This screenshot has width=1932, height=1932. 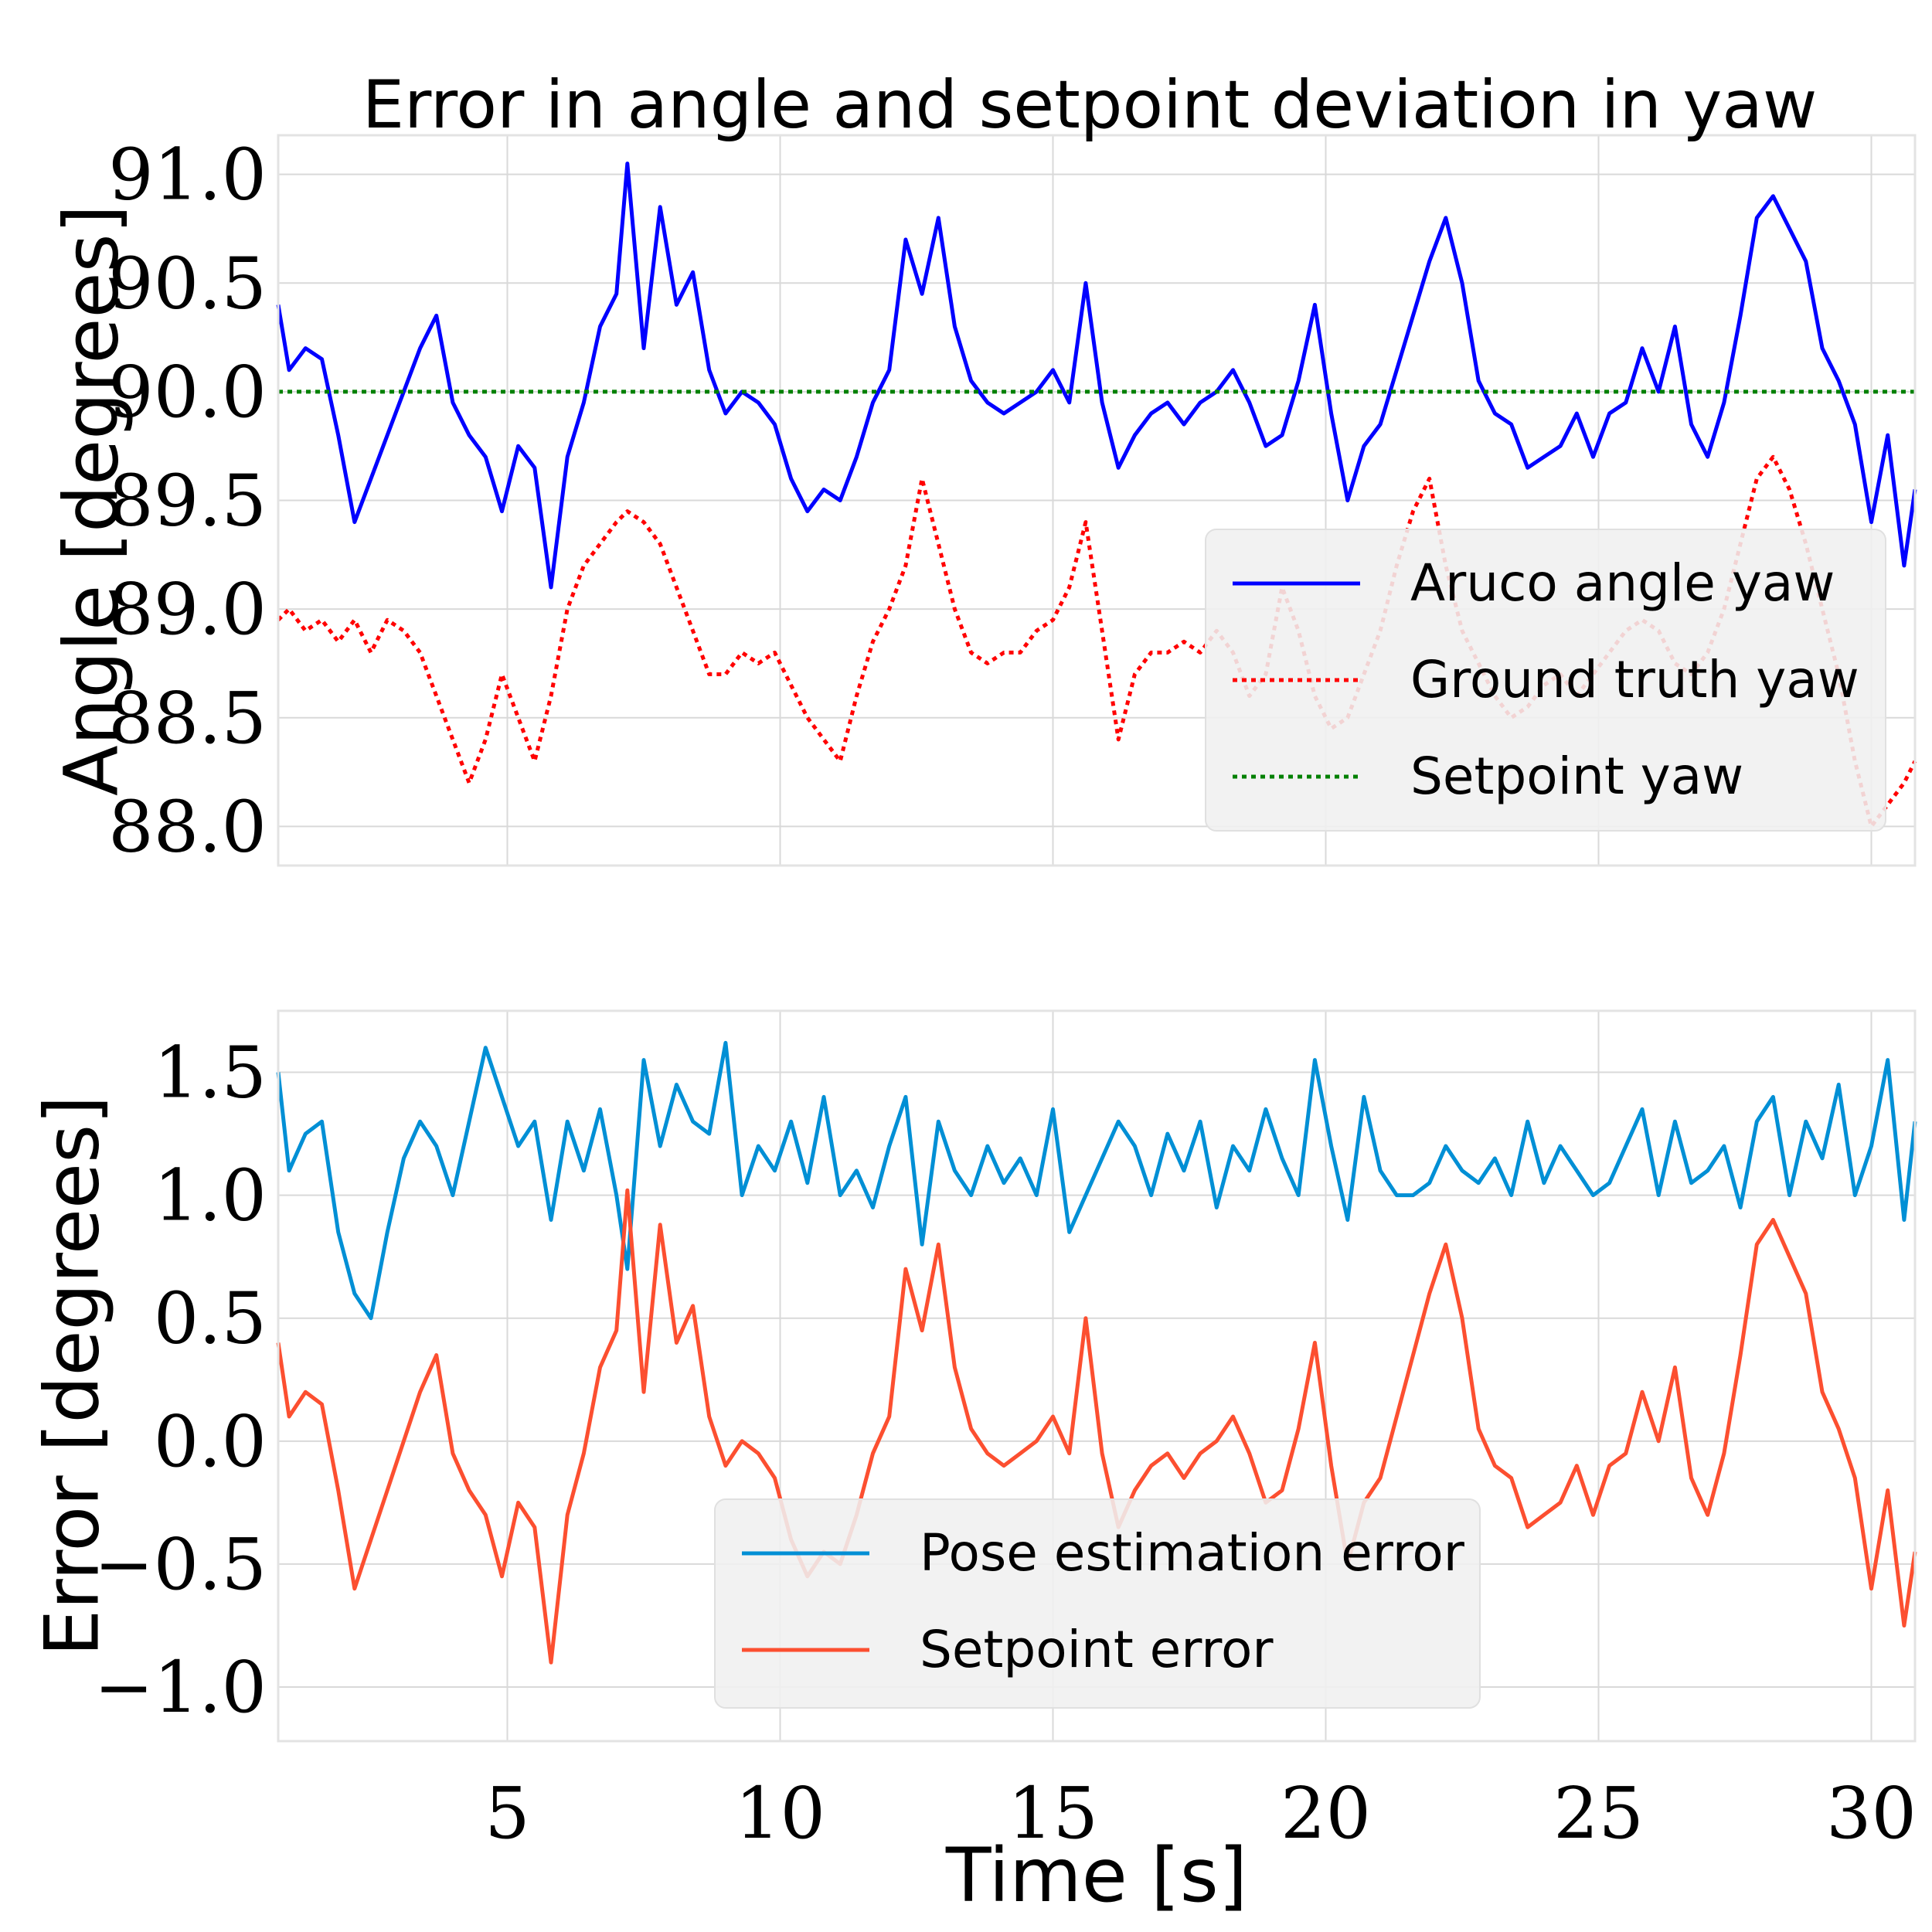 I want to click on x-tick-label: 10, so click(x=780, y=1813).